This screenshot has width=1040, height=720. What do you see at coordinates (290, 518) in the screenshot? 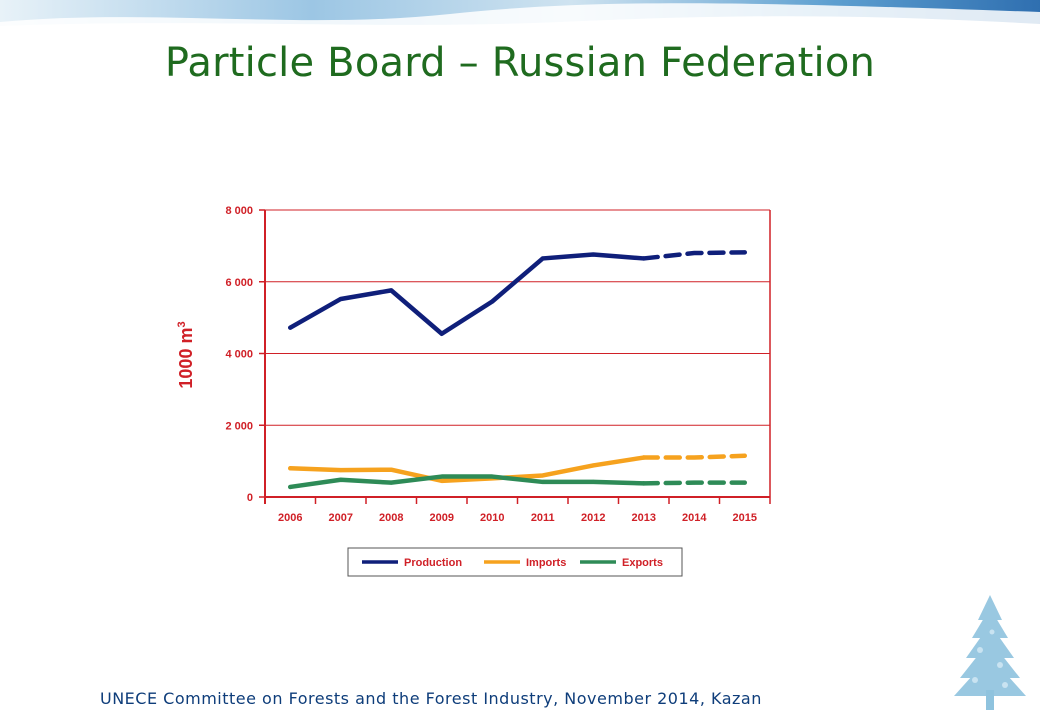
I see `x-tick-label: 2006` at bounding box center [290, 518].